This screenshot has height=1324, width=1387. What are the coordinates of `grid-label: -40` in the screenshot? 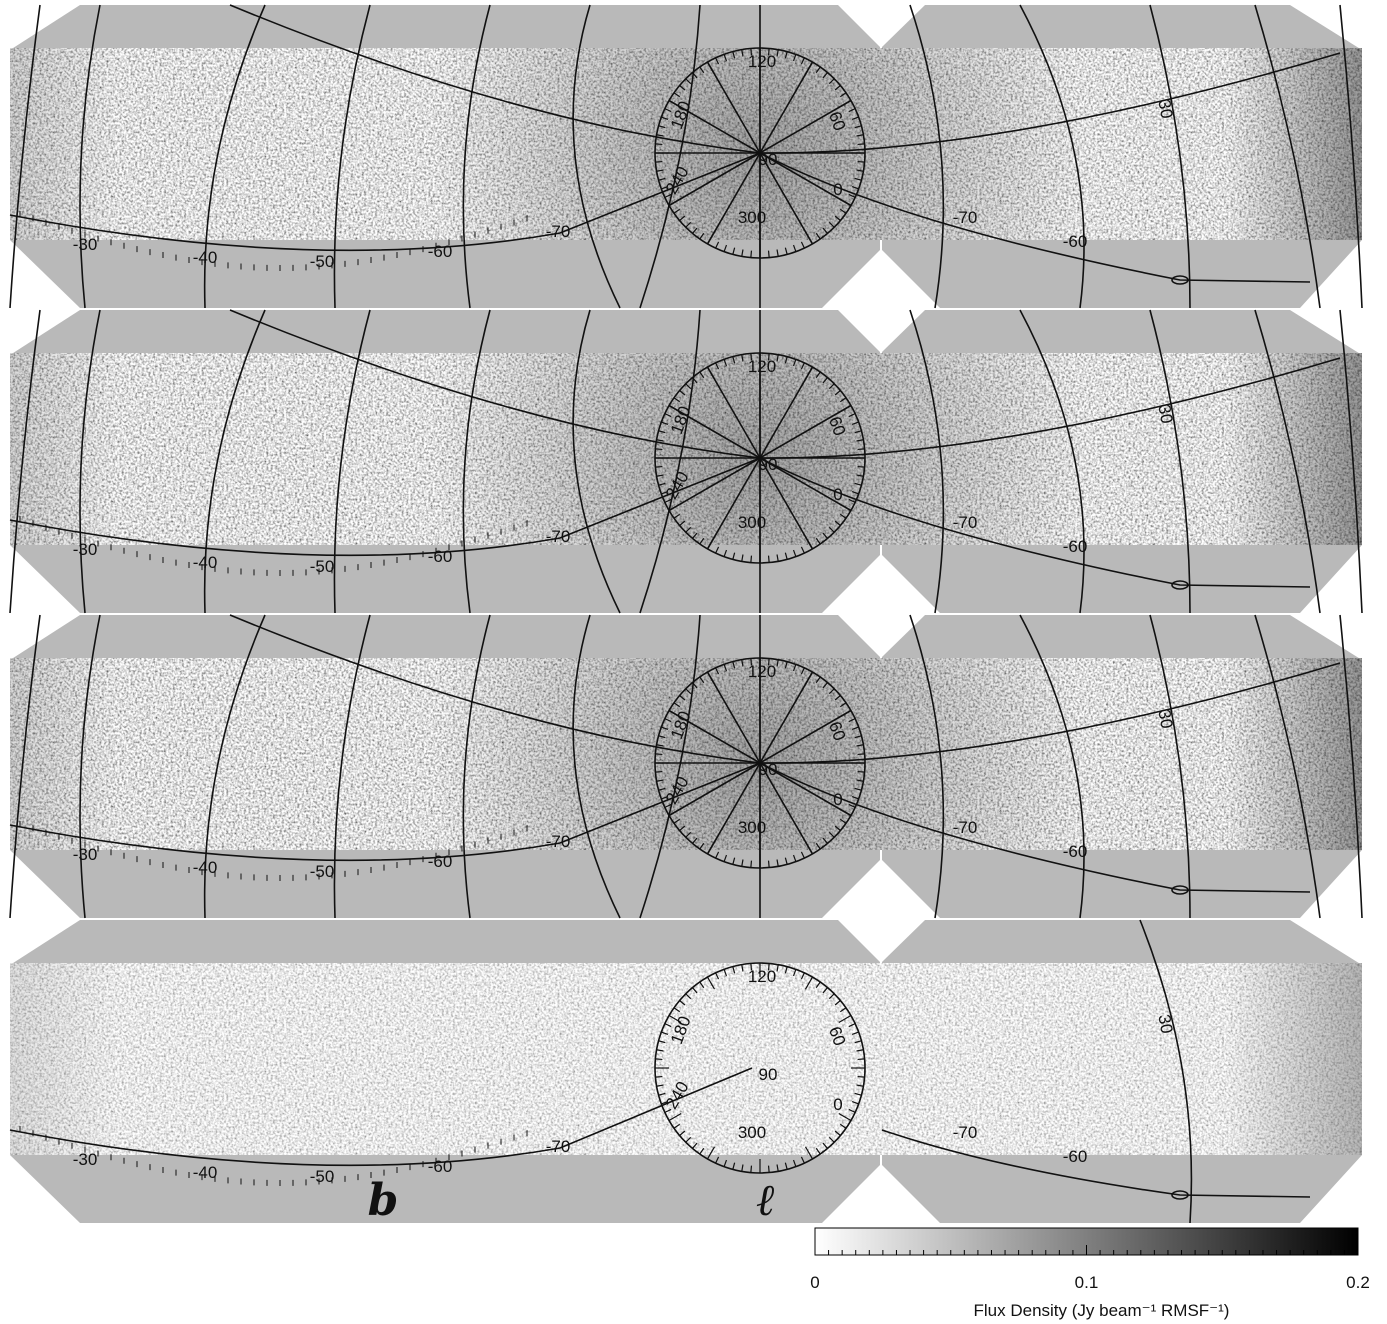 It's located at (205, 562).